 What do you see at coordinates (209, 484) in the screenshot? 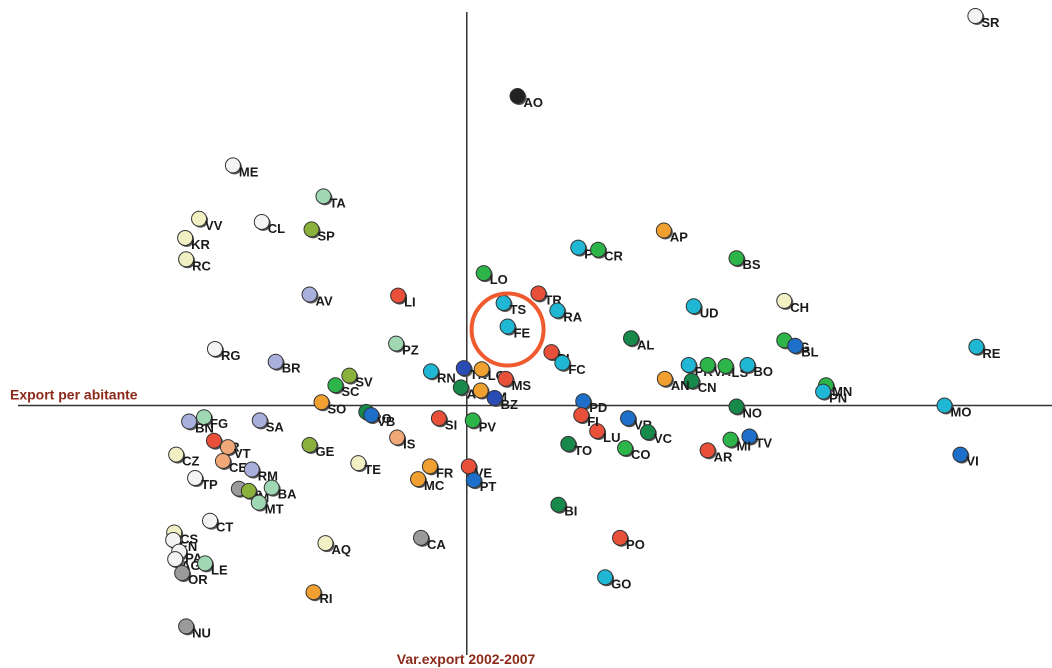
I see `point-label: TP` at bounding box center [209, 484].